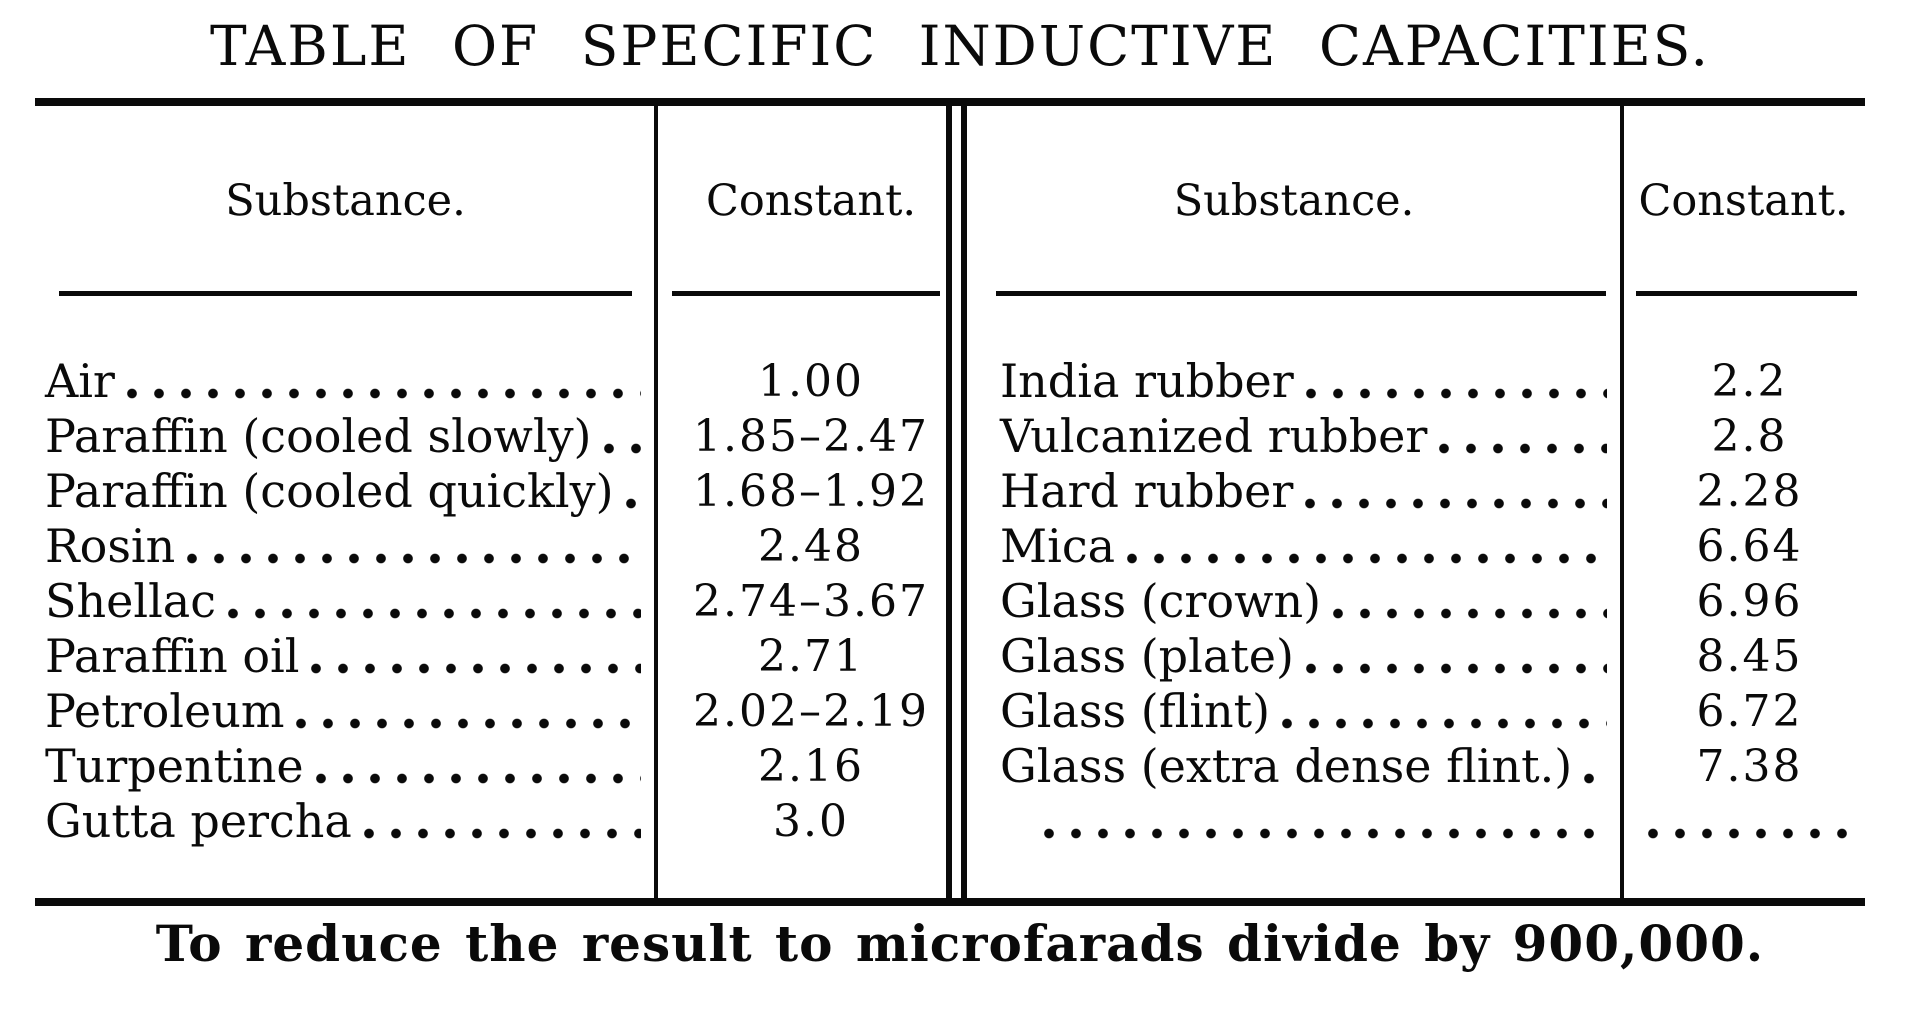  What do you see at coordinates (1135, 711) in the screenshot?
I see `substance-name: Glass (flint)` at bounding box center [1135, 711].